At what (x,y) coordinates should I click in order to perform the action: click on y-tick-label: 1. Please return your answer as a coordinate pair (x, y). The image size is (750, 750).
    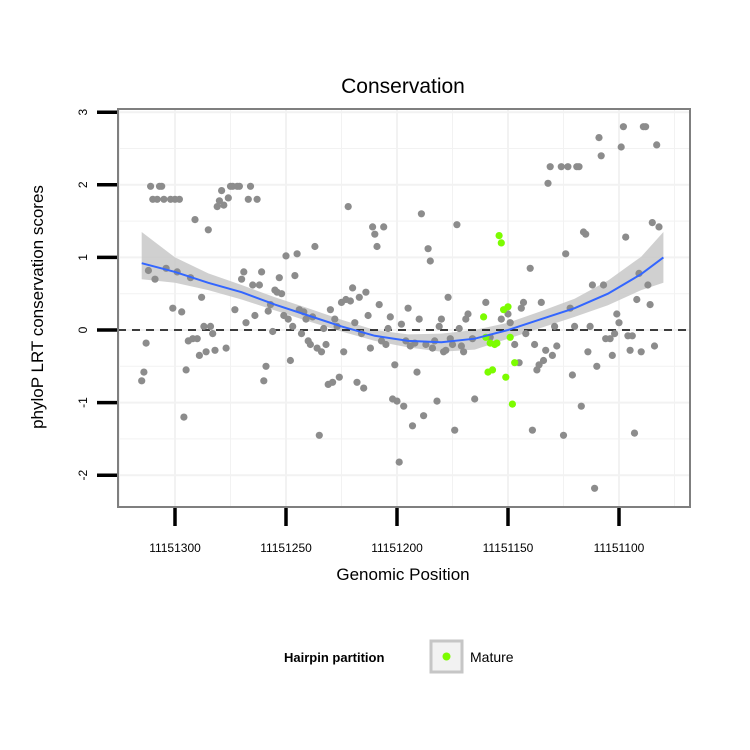
    Looking at the image, I should click on (83, 257).